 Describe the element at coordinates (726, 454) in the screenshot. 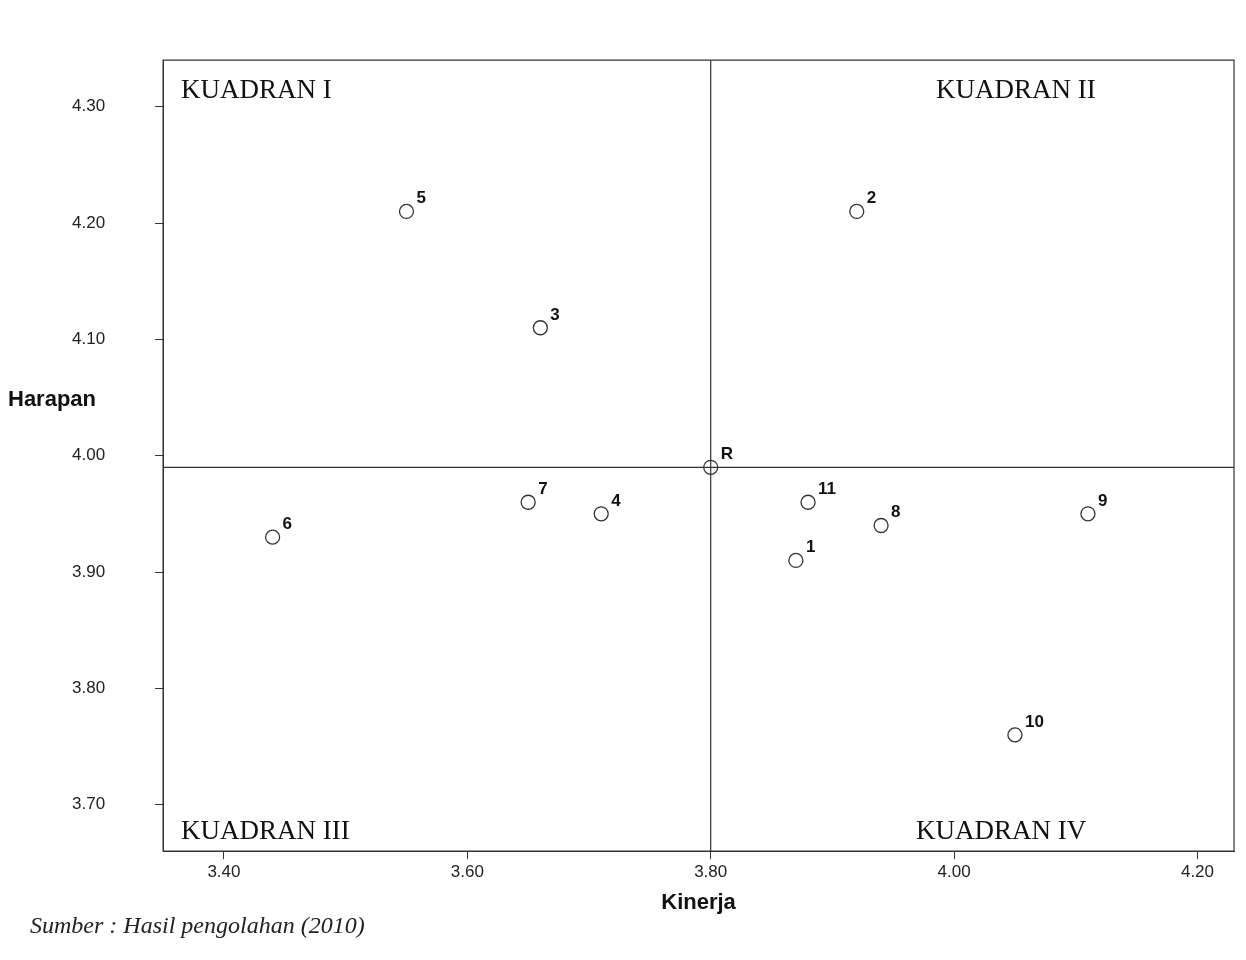

I see `annotation: R` at that location.